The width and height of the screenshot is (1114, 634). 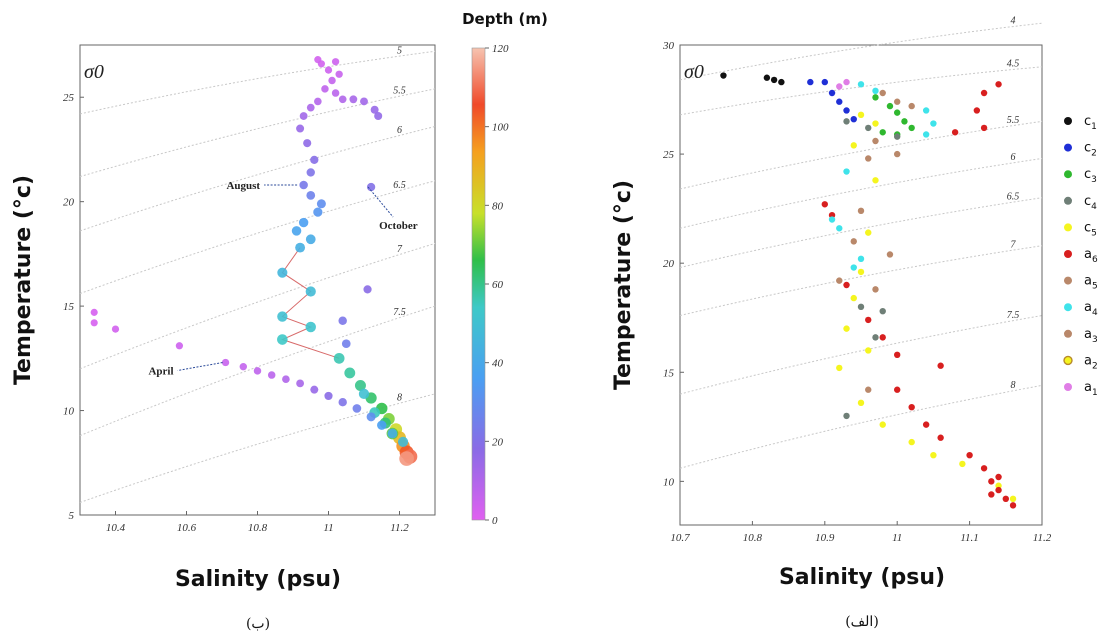 What do you see at coordinates (399, 398) in the screenshot?
I see `isopycnal-label: 8` at bounding box center [399, 398].